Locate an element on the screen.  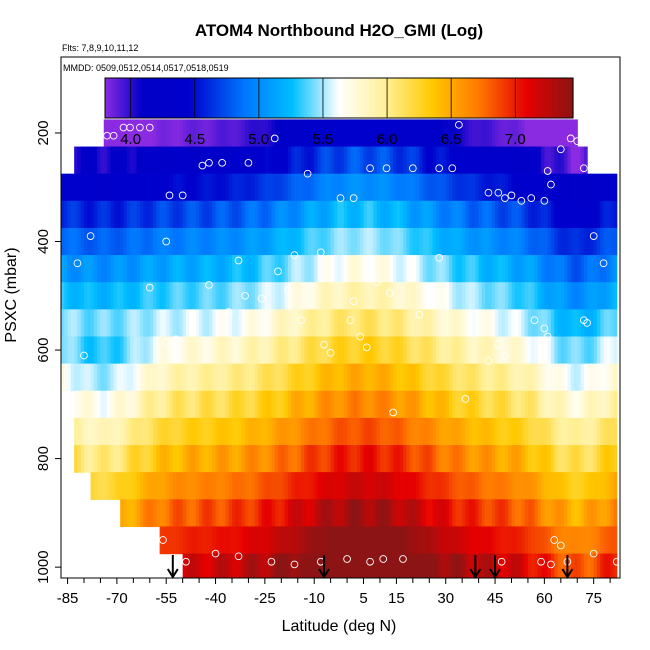
x-tick-label: -40 is located at coordinates (216, 598).